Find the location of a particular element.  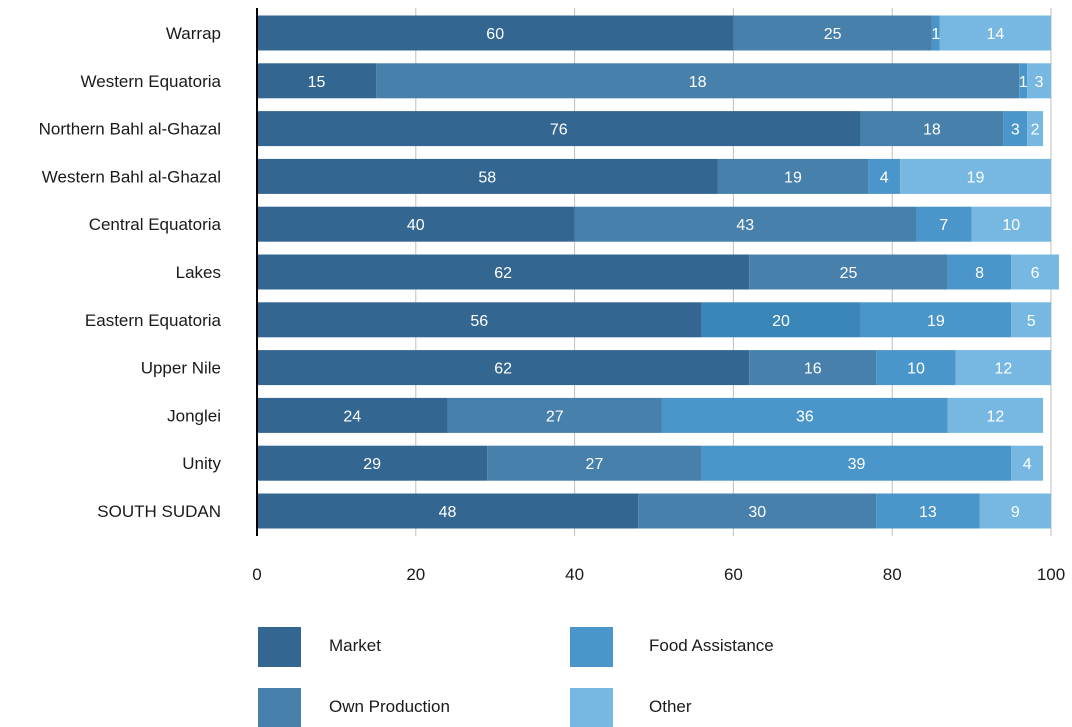

legend-label-market: Market is located at coordinates (355, 645).